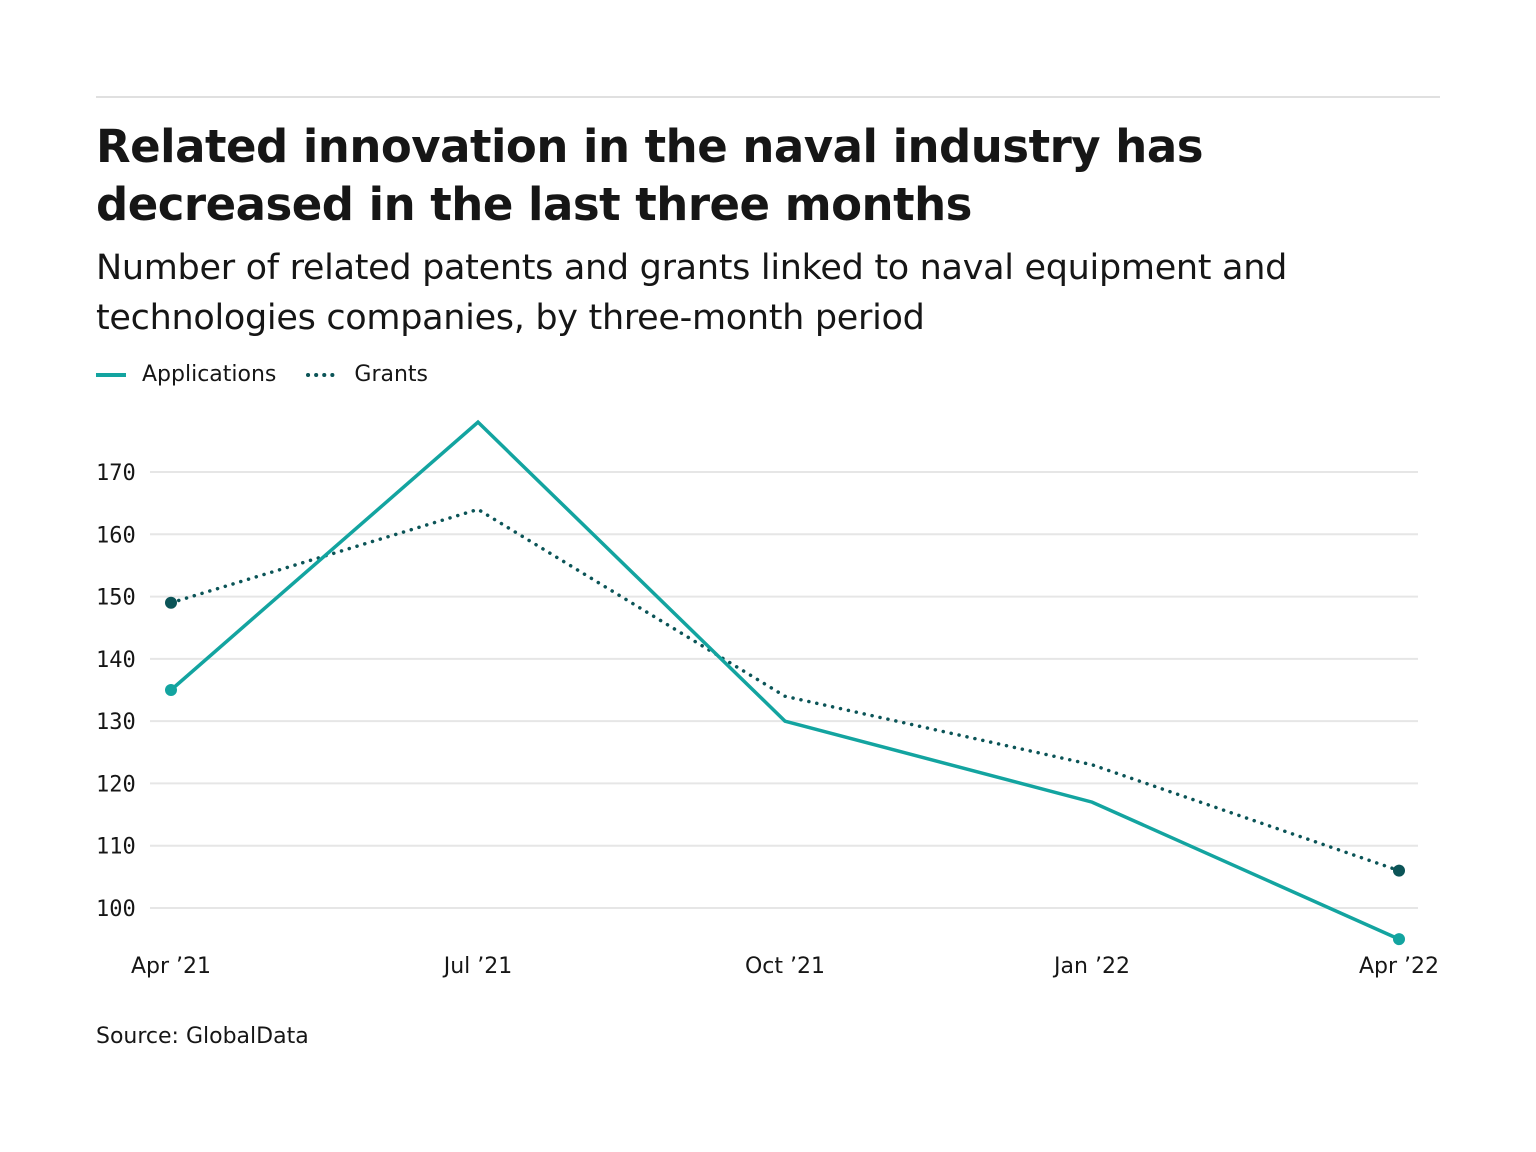  I want to click on legend-label-grants: Grants, so click(391, 374).